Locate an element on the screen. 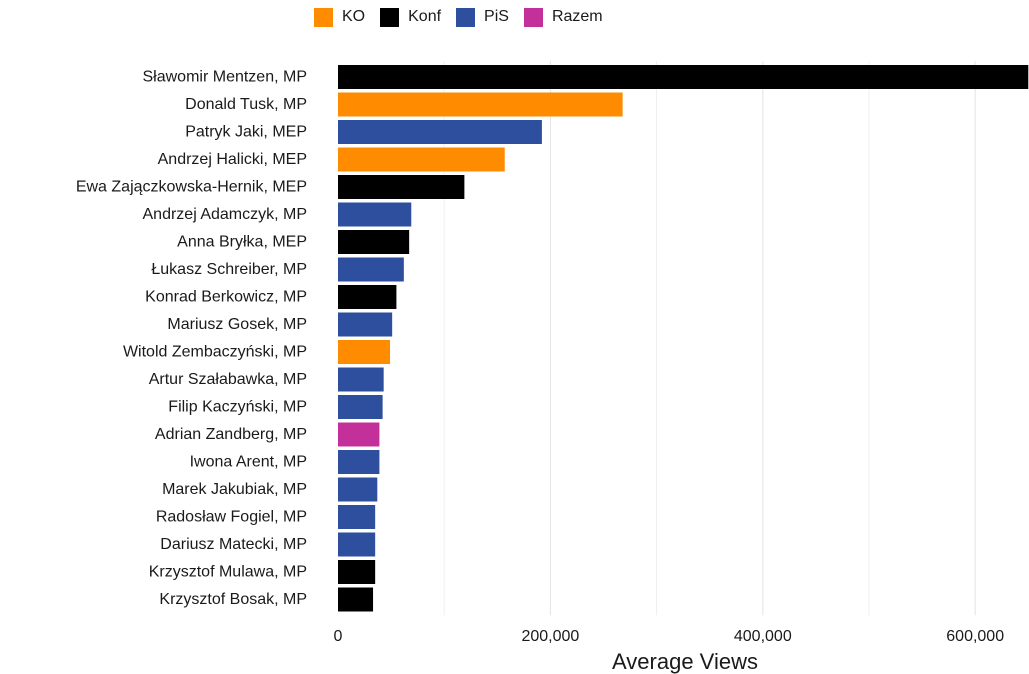  x-axis-labels: 0 200,000 400,000 600,000 is located at coordinates (669, 636).